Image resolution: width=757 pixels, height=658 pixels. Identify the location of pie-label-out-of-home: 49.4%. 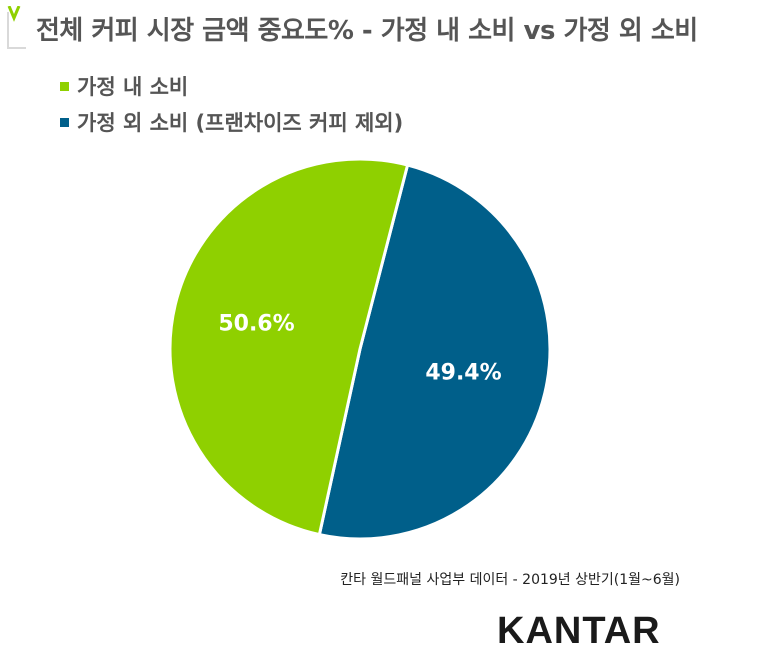
(463, 373).